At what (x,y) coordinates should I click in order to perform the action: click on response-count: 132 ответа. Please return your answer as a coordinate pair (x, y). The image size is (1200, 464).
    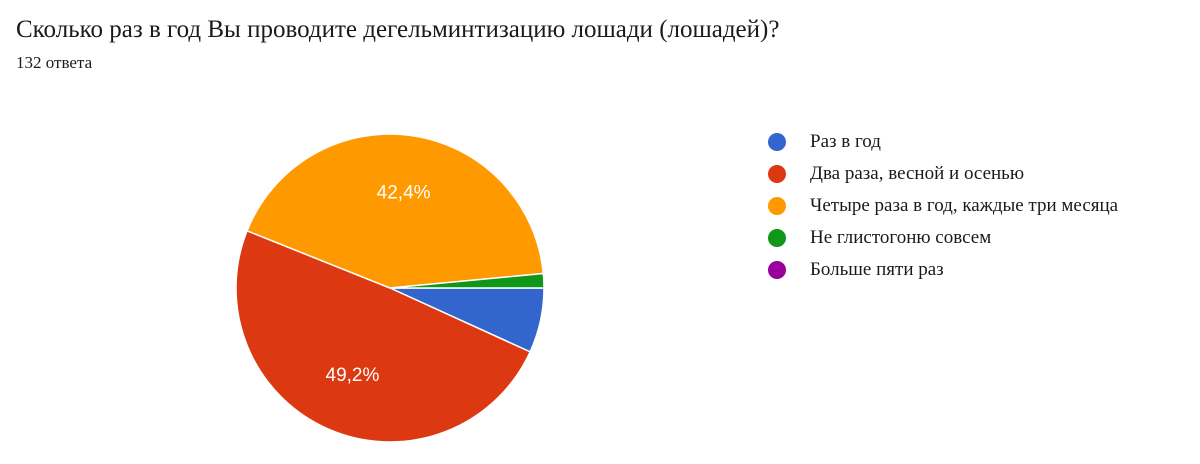
    Looking at the image, I should click on (54, 62).